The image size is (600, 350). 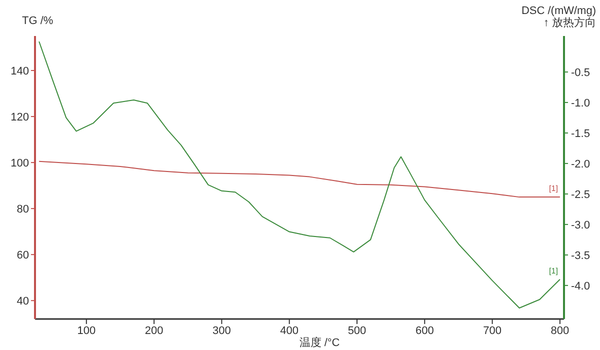 I want to click on x-tick-label: 500, so click(x=357, y=331).